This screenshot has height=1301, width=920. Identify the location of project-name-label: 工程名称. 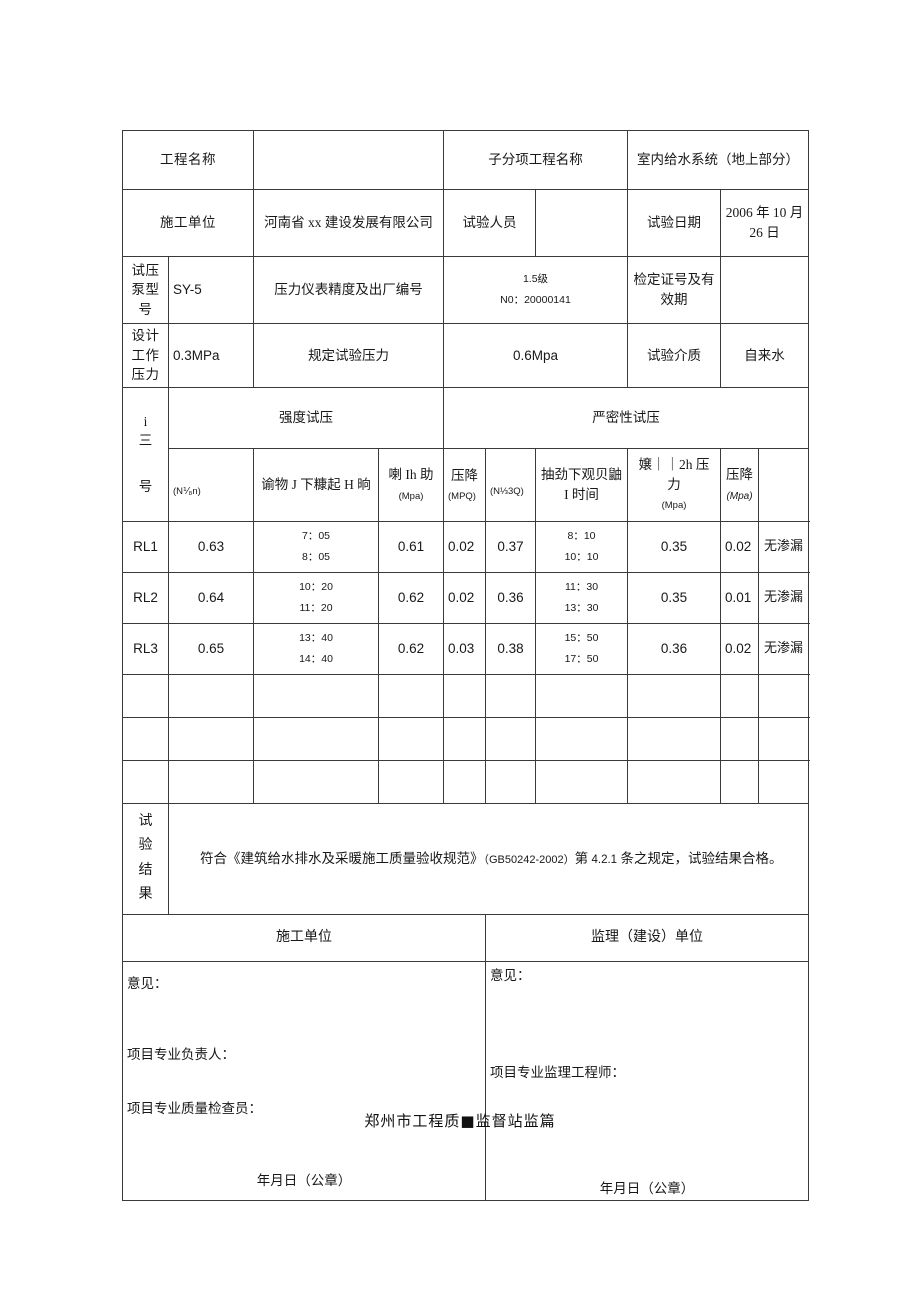
(188, 160).